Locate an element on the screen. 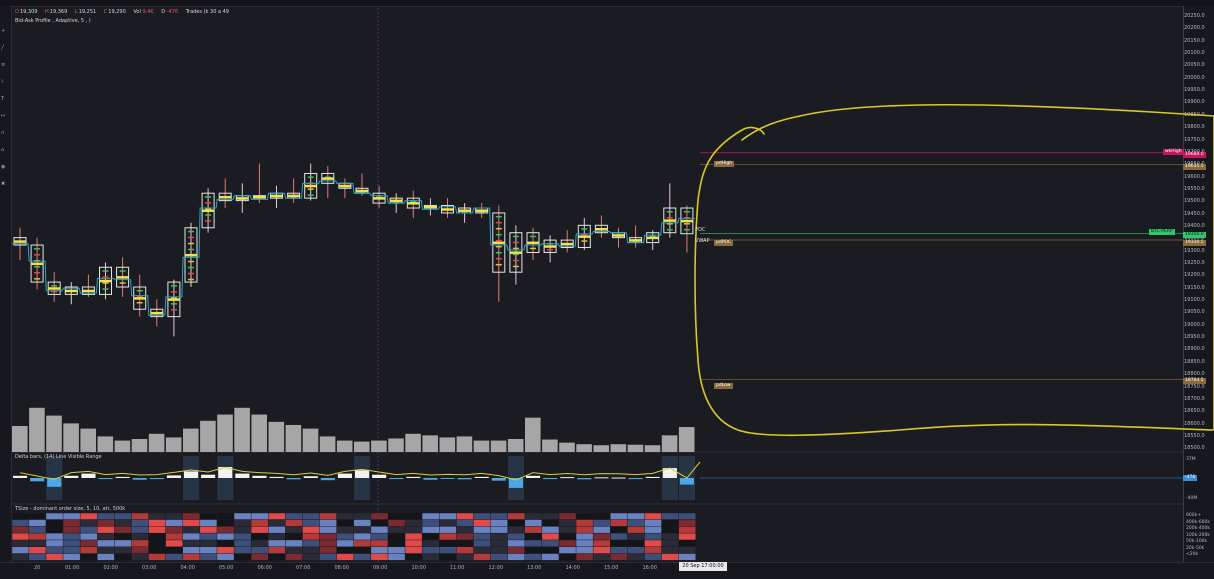  time-tick: 13:00 is located at coordinates (534, 568).